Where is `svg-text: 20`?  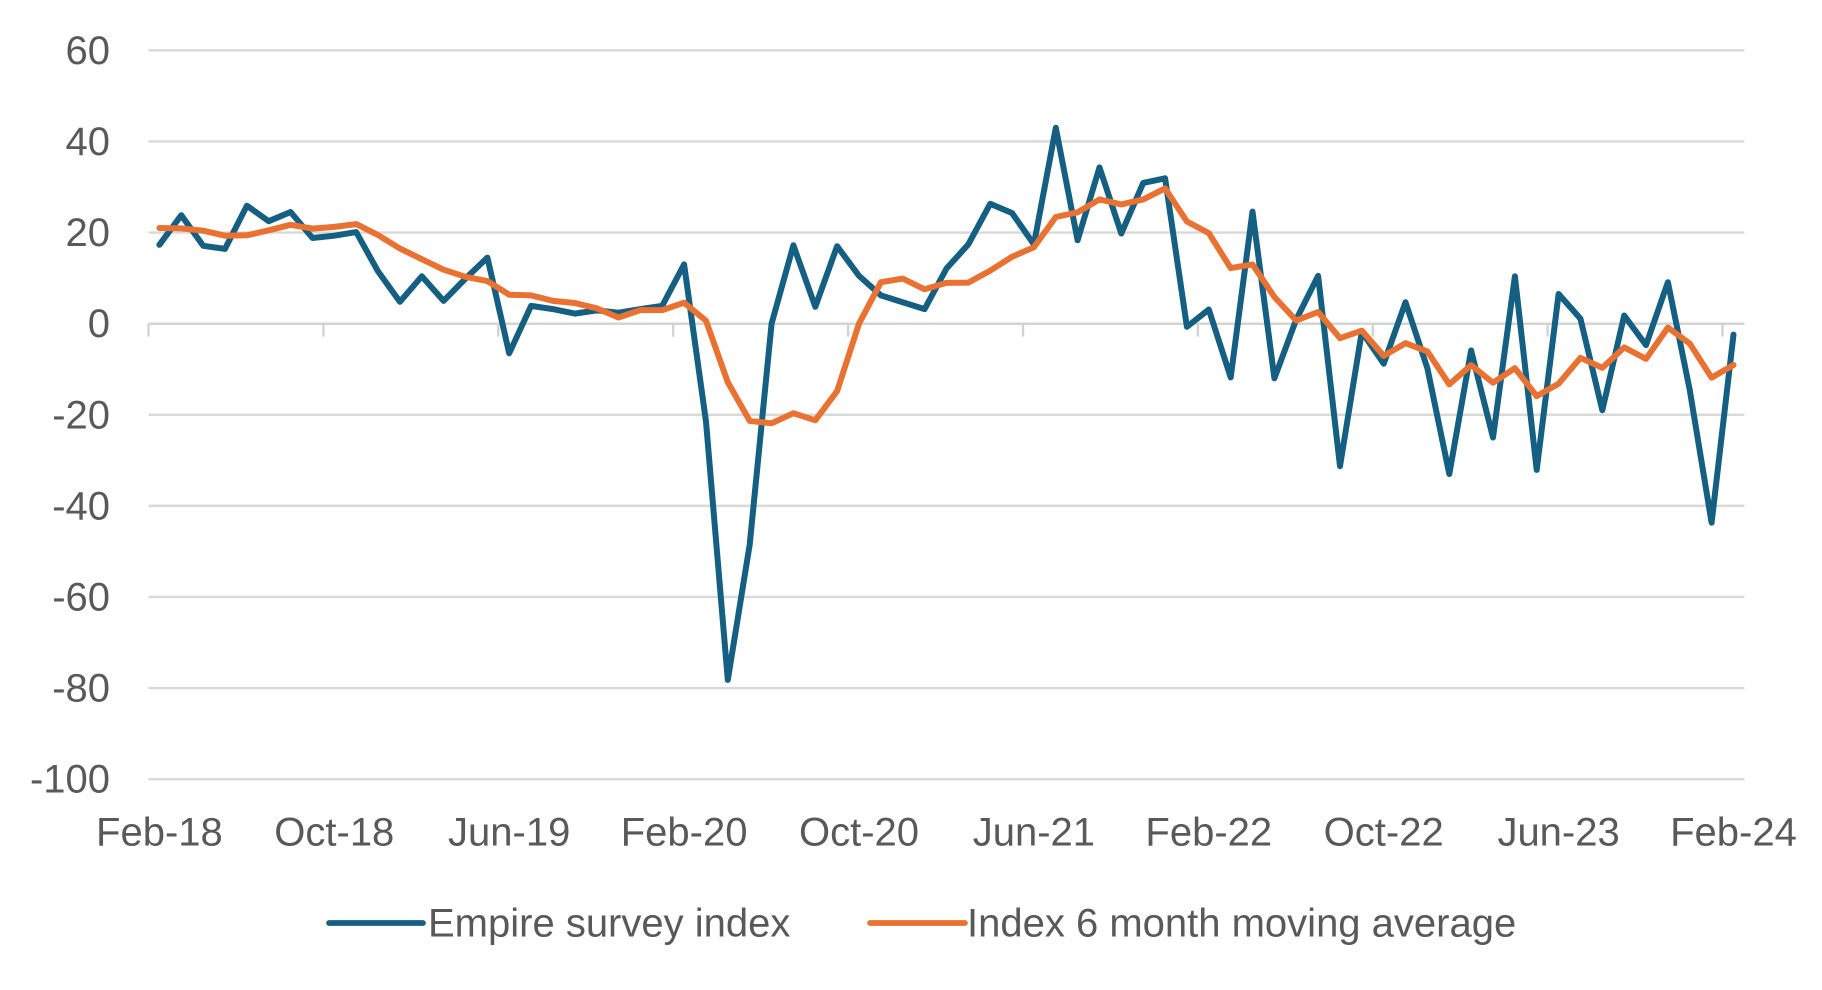
svg-text: 20 is located at coordinates (88, 233).